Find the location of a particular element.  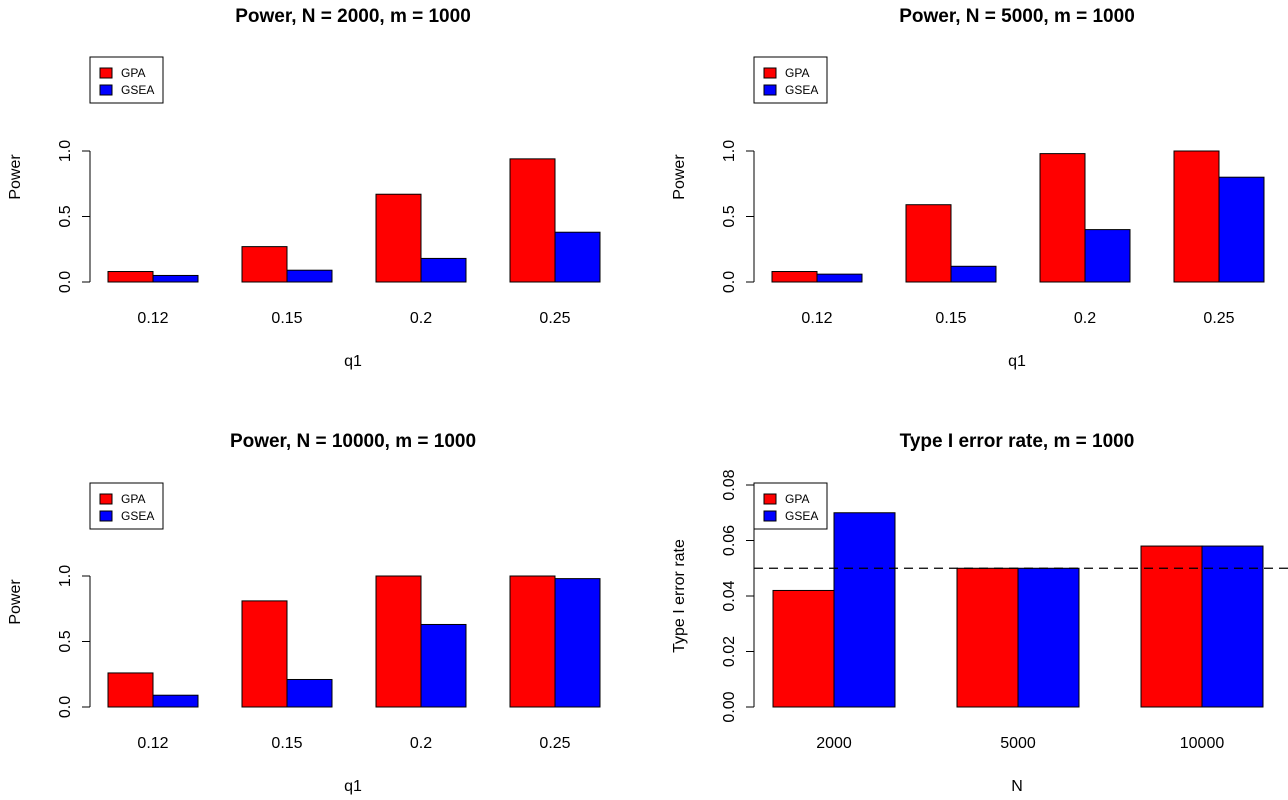

y-tick-label: 0.08 is located at coordinates (729, 484).